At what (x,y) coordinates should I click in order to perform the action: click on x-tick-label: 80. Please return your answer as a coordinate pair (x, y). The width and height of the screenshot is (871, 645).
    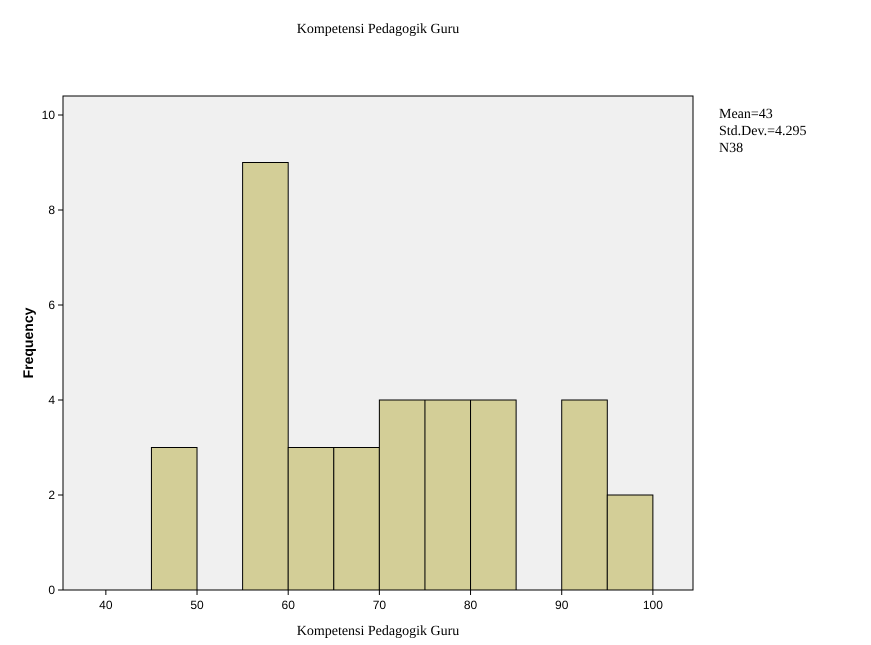
    Looking at the image, I should click on (471, 605).